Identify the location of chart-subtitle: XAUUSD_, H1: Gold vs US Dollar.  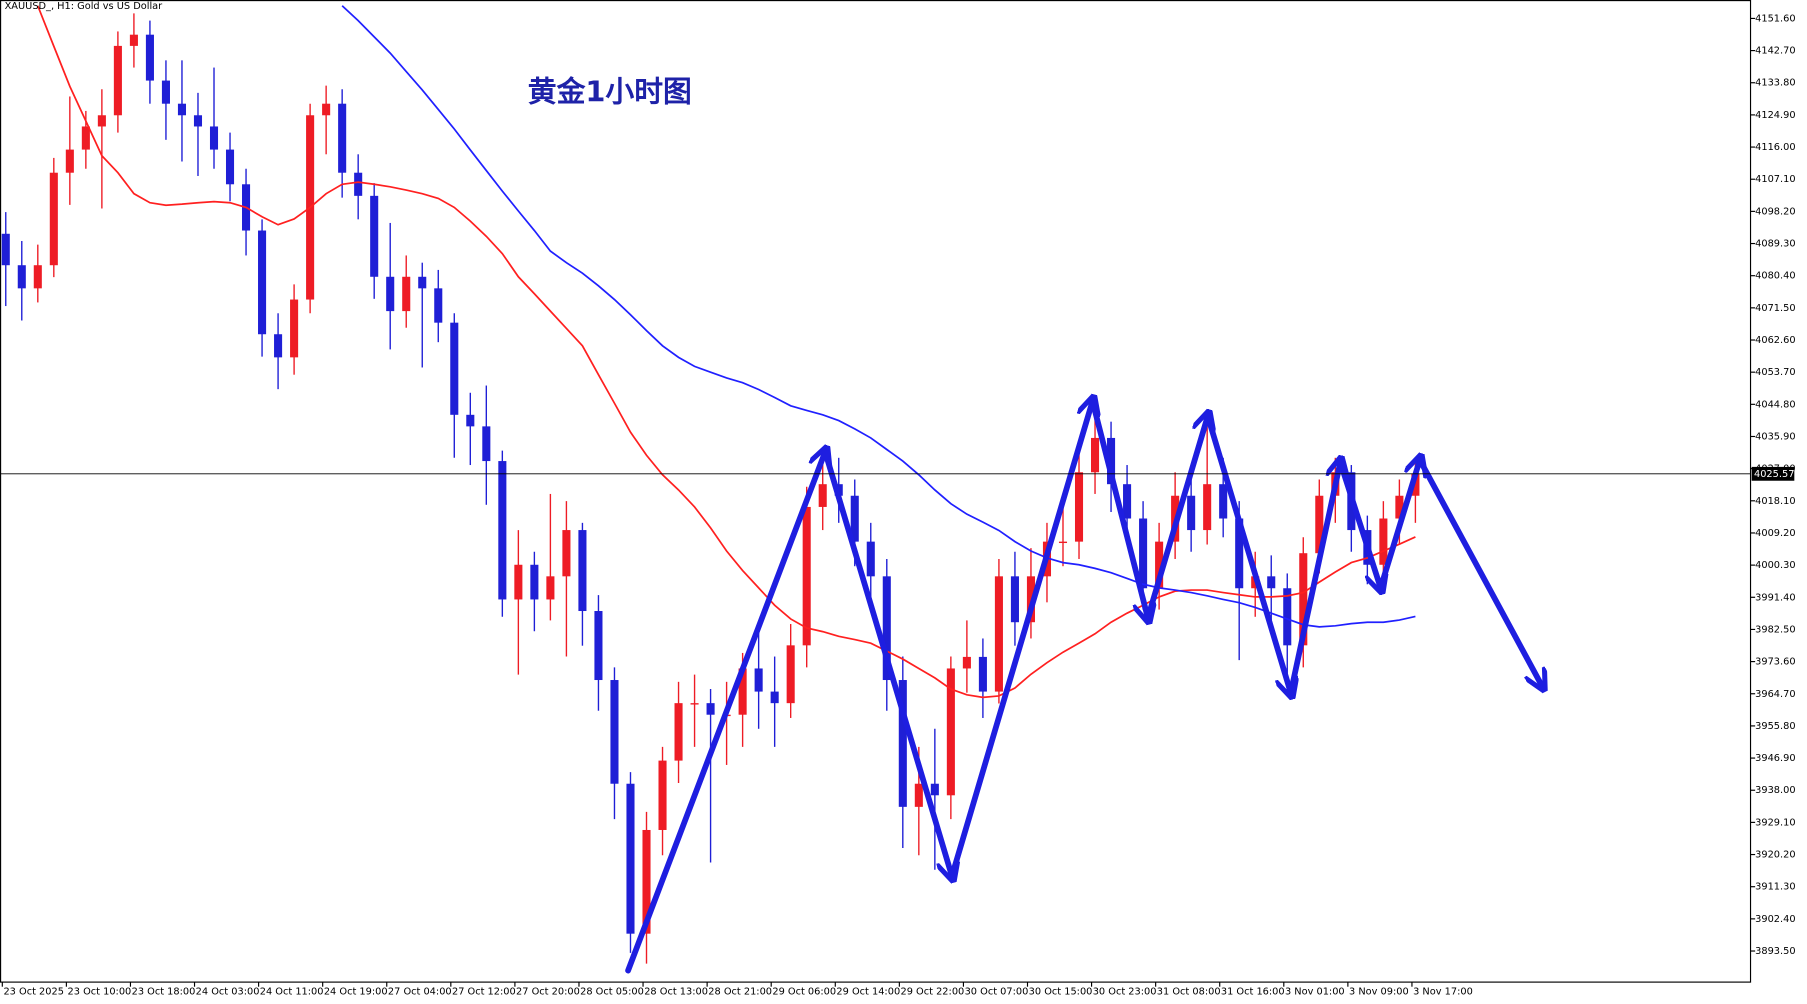
(84, 6).